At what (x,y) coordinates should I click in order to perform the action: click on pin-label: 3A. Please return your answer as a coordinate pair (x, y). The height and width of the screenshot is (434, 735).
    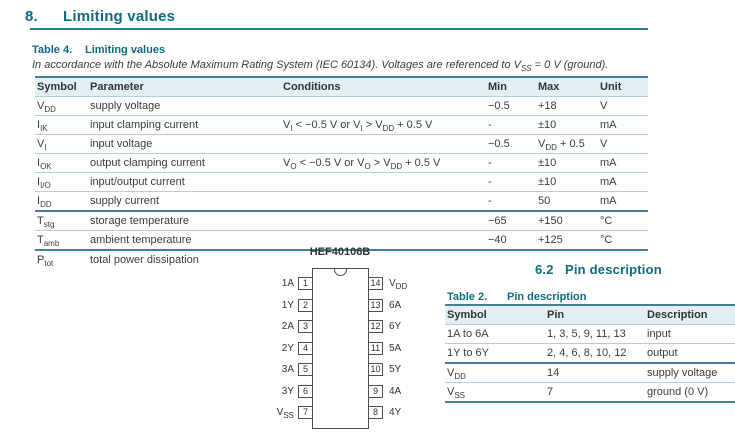
    Looking at the image, I should click on (287, 369).